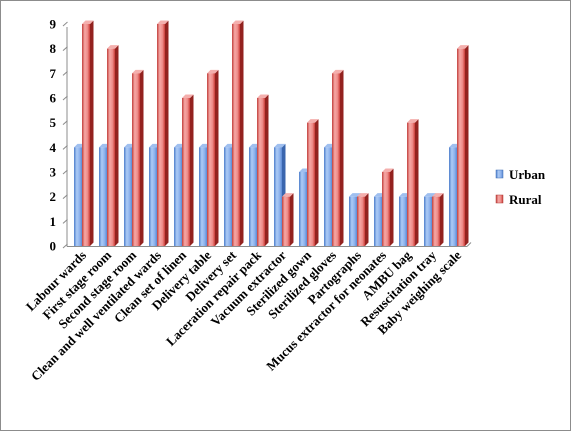 This screenshot has height=431, width=571. What do you see at coordinates (499, 174) in the screenshot?
I see `legend-swatch-urban` at bounding box center [499, 174].